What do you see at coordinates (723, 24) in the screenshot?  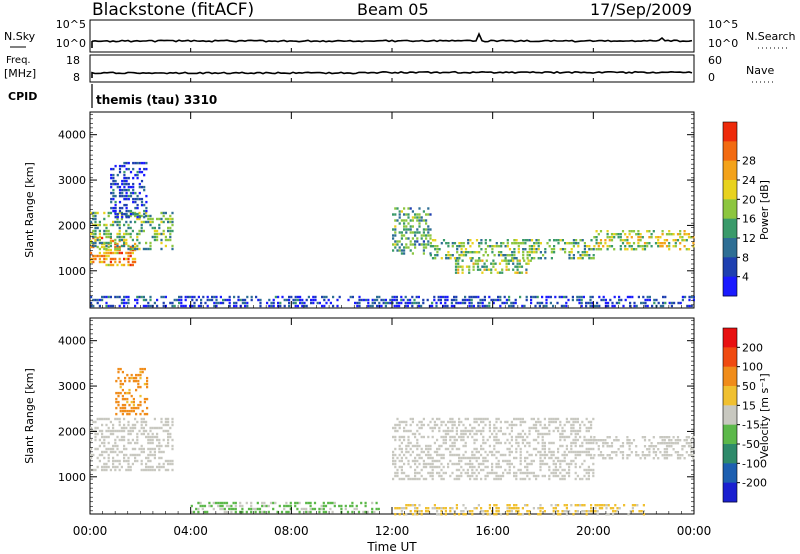 I see `nsearch-tick-top: 10^5` at bounding box center [723, 24].